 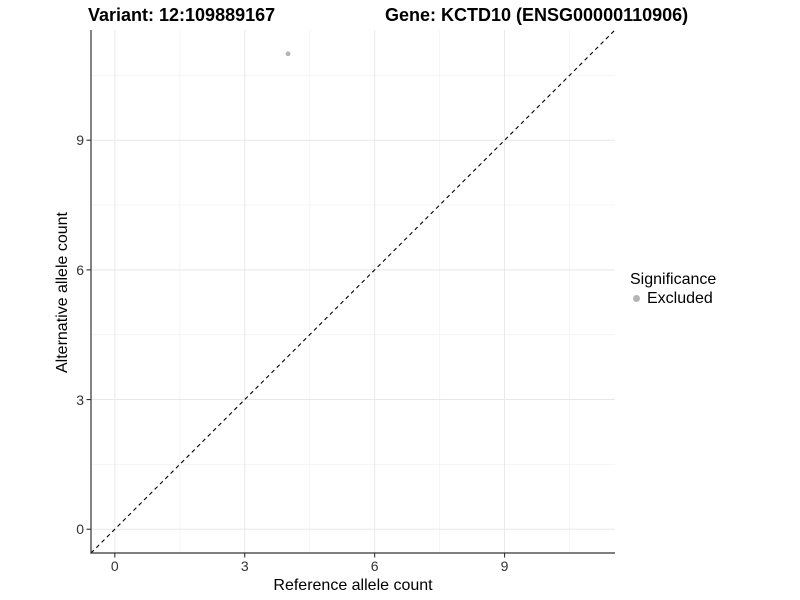 What do you see at coordinates (353, 585) in the screenshot?
I see `x-axis-title: Reference allele count` at bounding box center [353, 585].